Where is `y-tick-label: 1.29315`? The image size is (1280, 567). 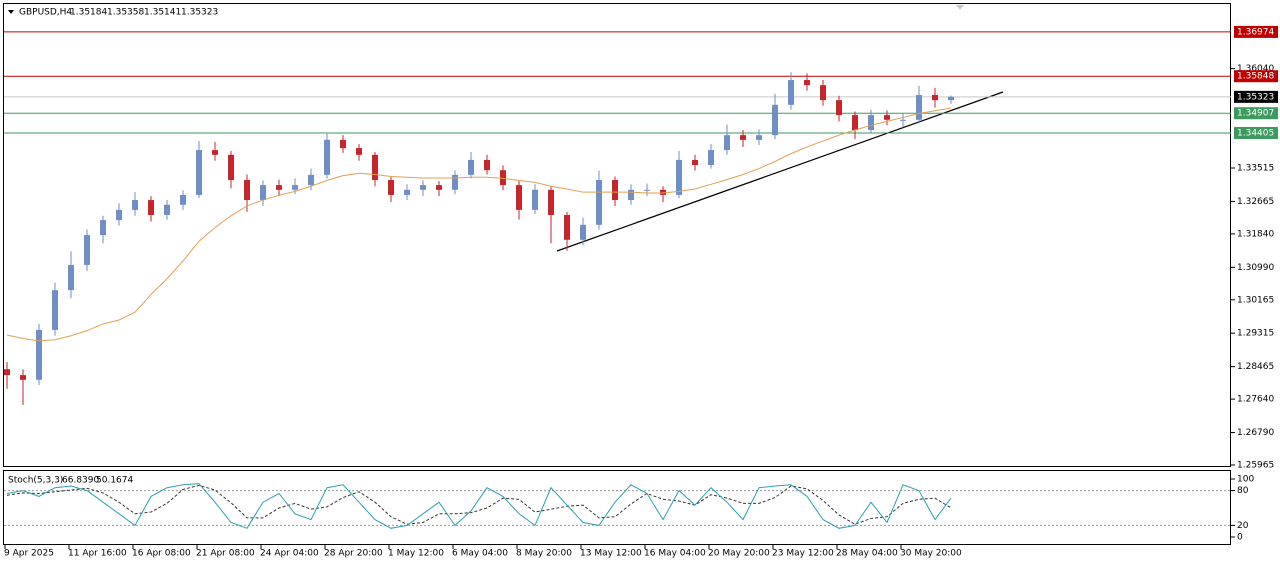 y-tick-label: 1.29315 is located at coordinates (1255, 334).